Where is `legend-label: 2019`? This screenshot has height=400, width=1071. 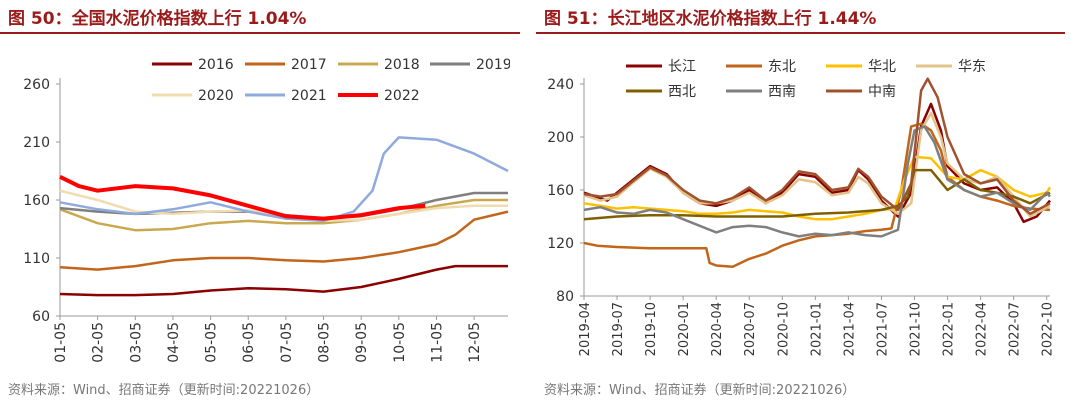 legend-label: 2019 is located at coordinates (494, 65).